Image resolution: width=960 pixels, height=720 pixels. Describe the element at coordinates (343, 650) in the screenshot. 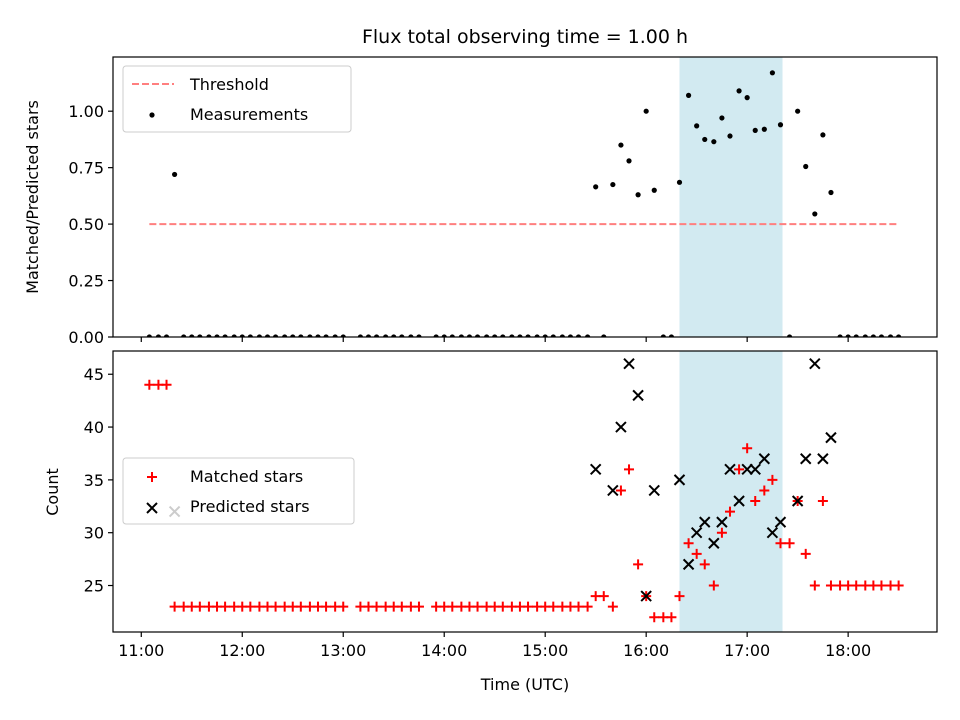

I see `bottom-x-tick-label: 13:00` at that location.